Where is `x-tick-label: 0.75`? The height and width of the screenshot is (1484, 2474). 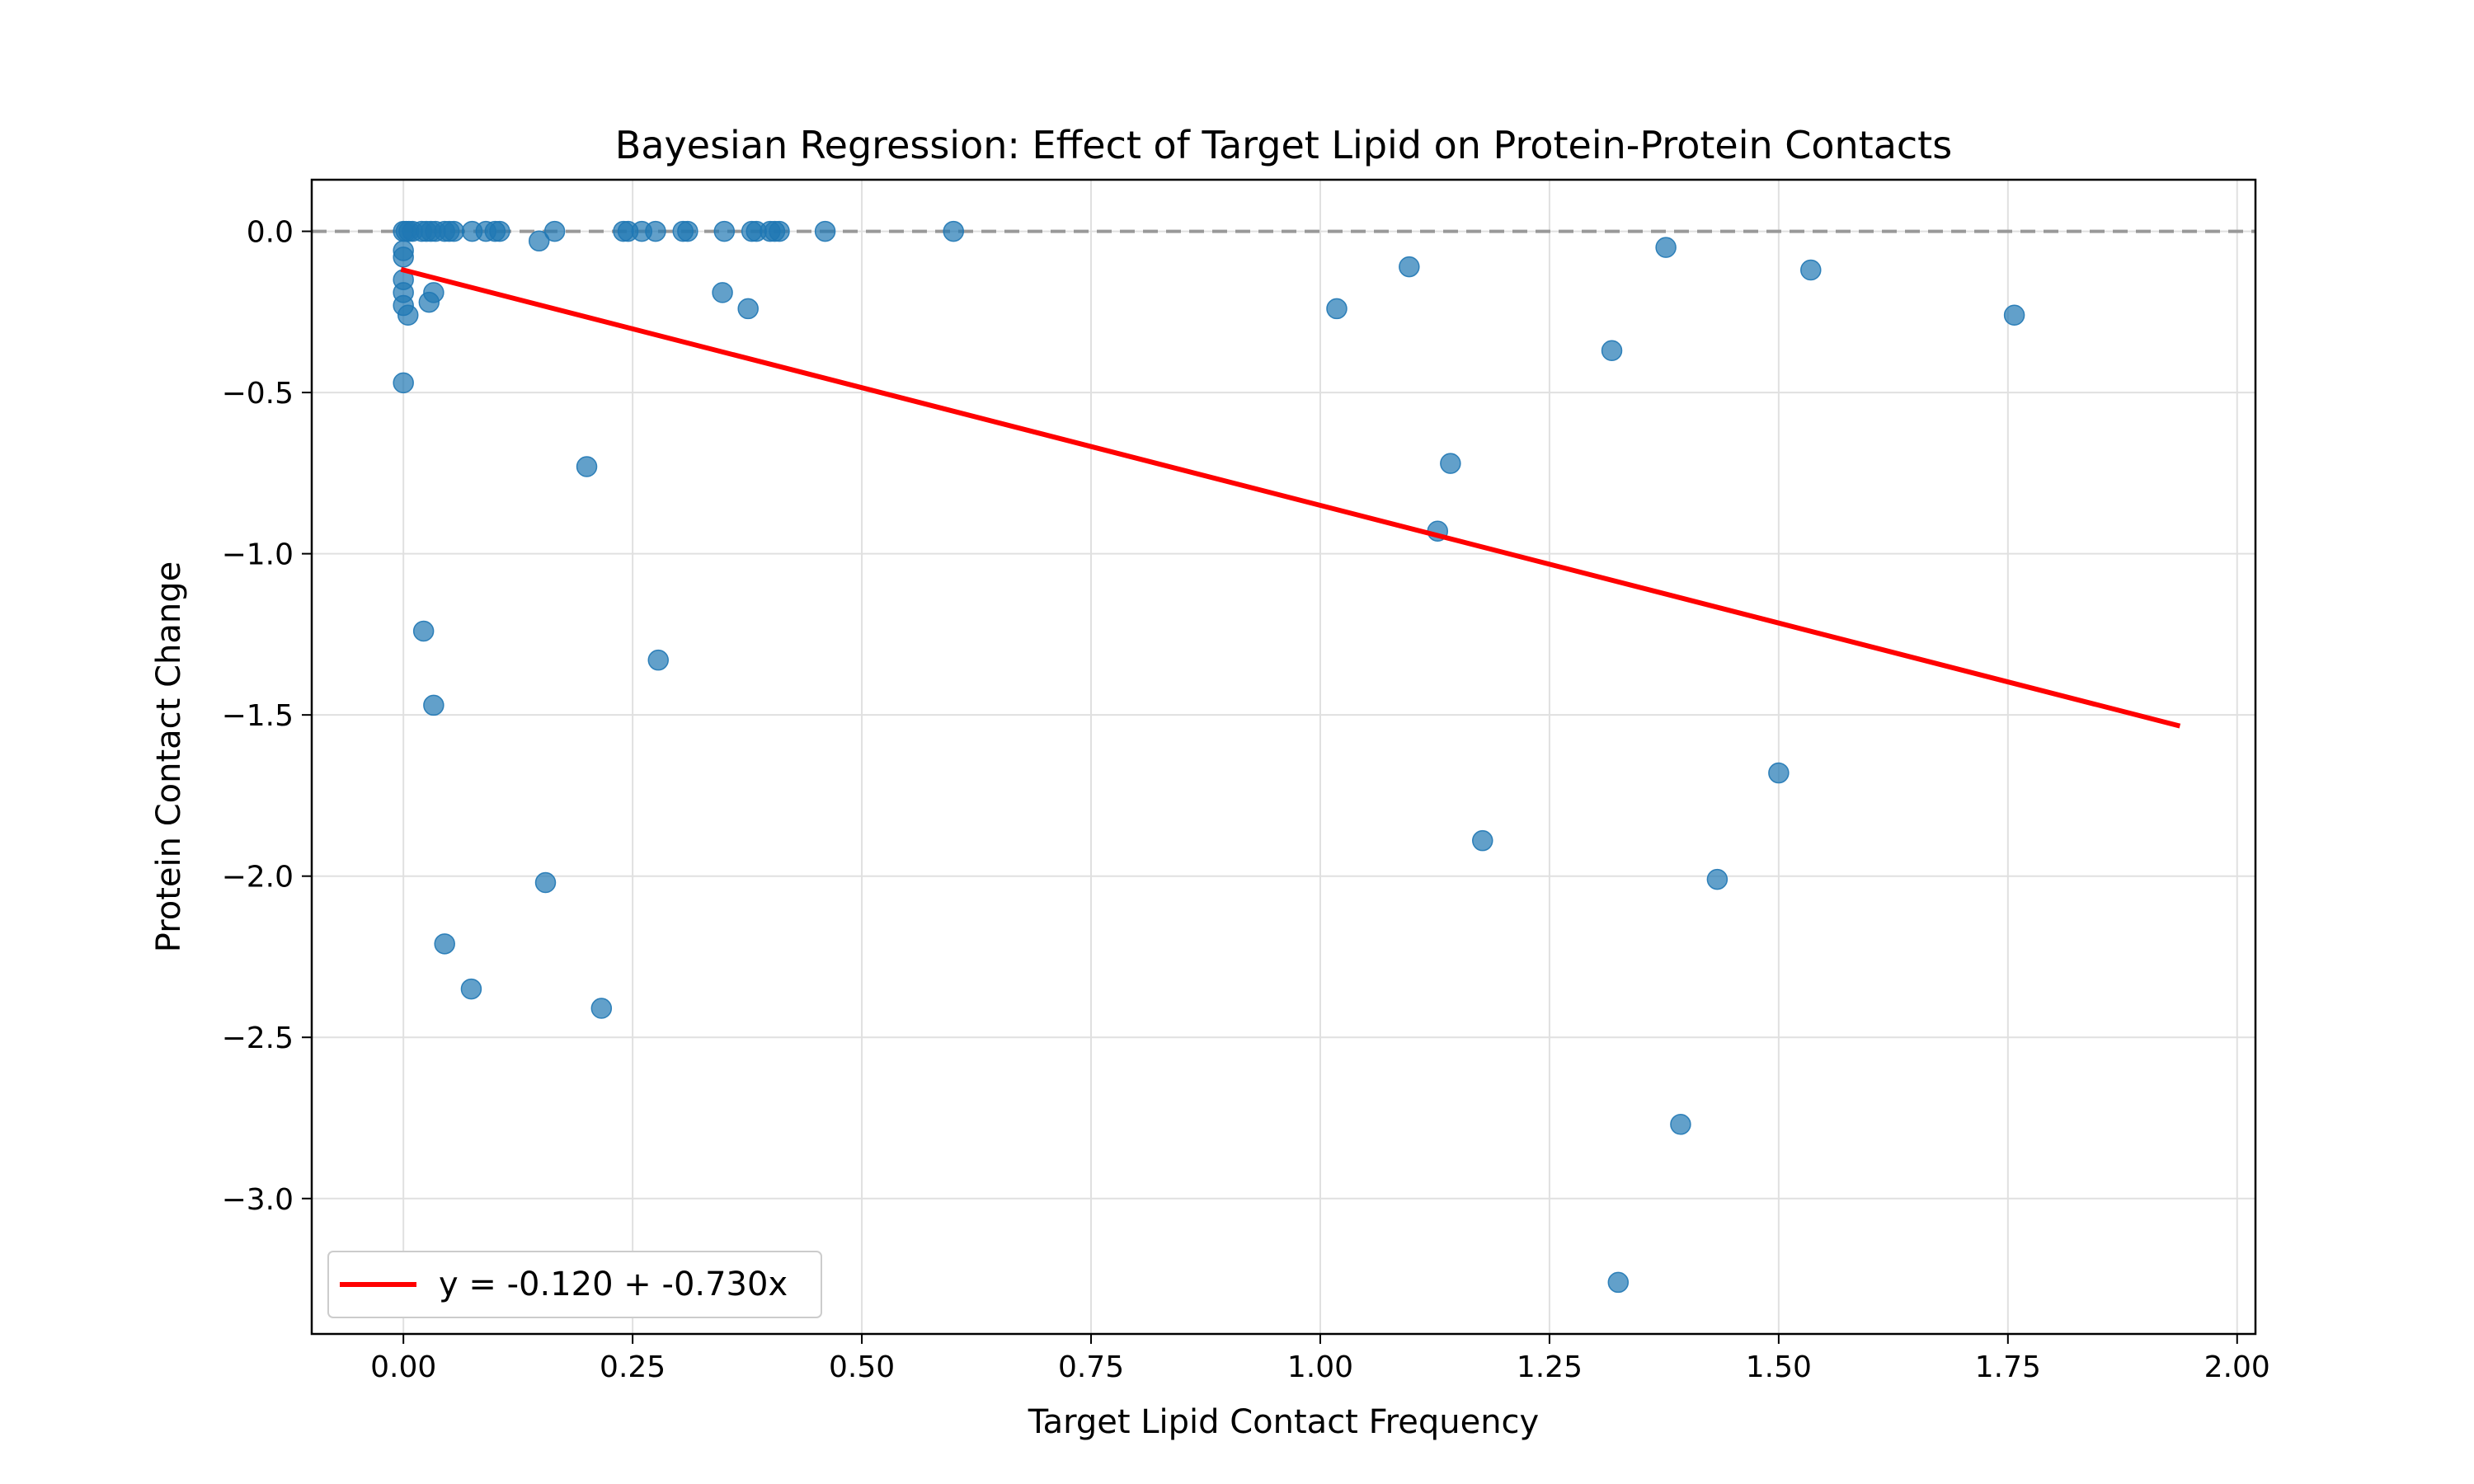 x-tick-label: 0.75 is located at coordinates (1091, 1367).